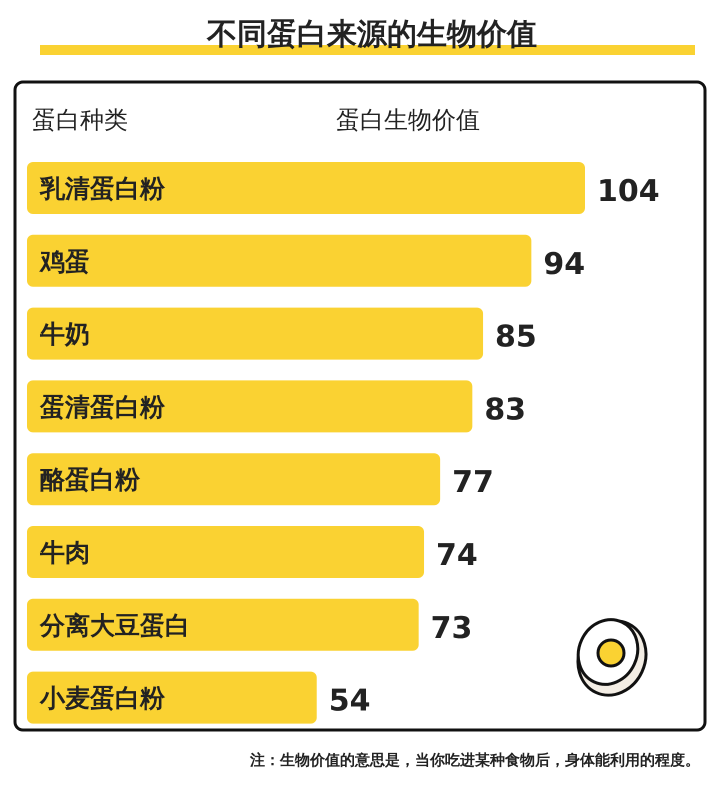  What do you see at coordinates (64, 552) in the screenshot?
I see `y-tick-label: 牛肉` at bounding box center [64, 552].